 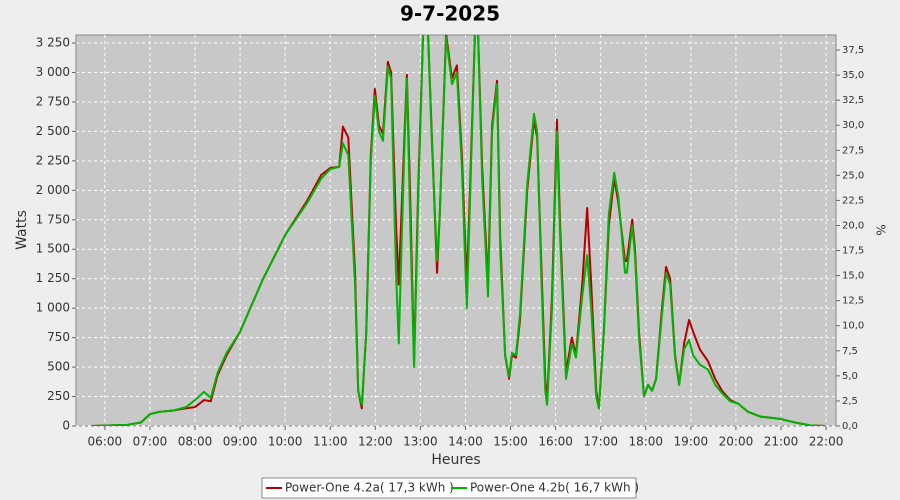 I want to click on legend-label: Power-One 4.2a( 17,3 kWh ), so click(x=369, y=488).